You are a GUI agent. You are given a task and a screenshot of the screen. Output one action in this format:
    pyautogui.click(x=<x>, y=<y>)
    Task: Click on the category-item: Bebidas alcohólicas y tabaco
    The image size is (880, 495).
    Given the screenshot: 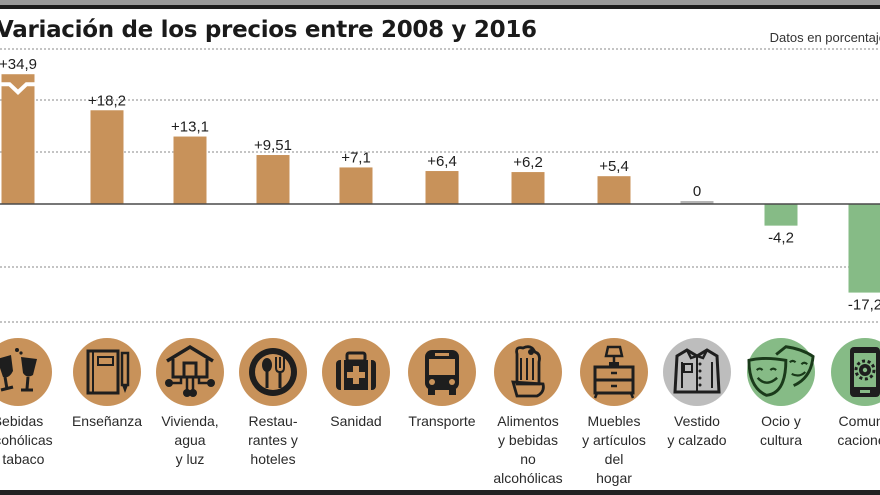 What is the action you would take?
    pyautogui.click(x=30, y=403)
    